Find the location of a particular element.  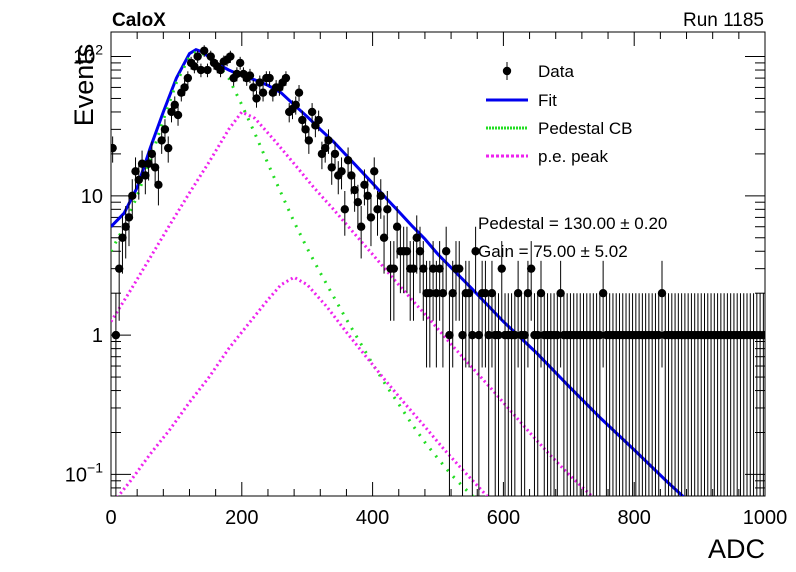

x-tick-label: 800 is located at coordinates (634, 518).